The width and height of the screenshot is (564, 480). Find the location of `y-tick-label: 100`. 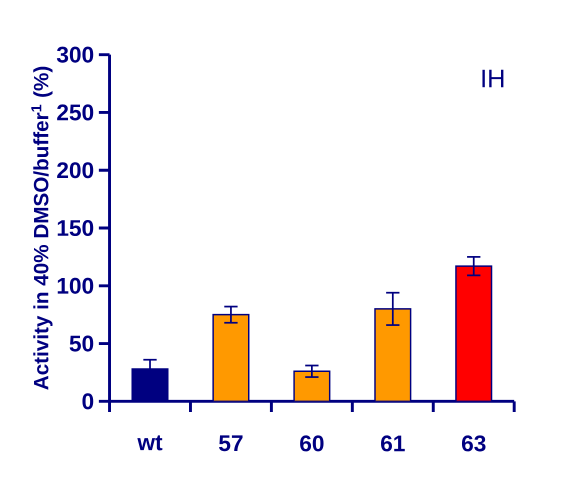

y-tick-label: 100 is located at coordinates (76, 286).